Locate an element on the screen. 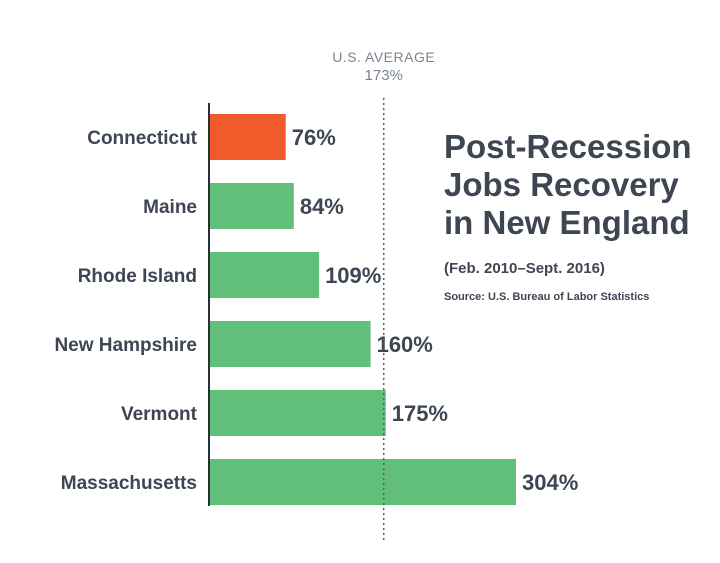 The image size is (720, 563). bar-massachusetts is located at coordinates (362, 482).